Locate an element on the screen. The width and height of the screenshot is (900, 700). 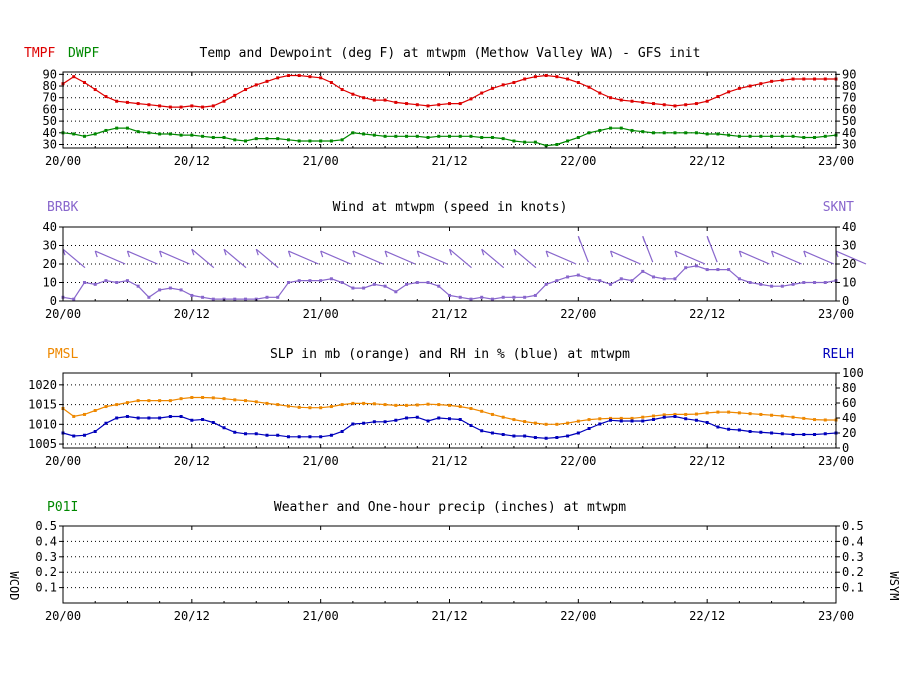
temp-ytick-label-left: 40 is located at coordinates (50, 133).